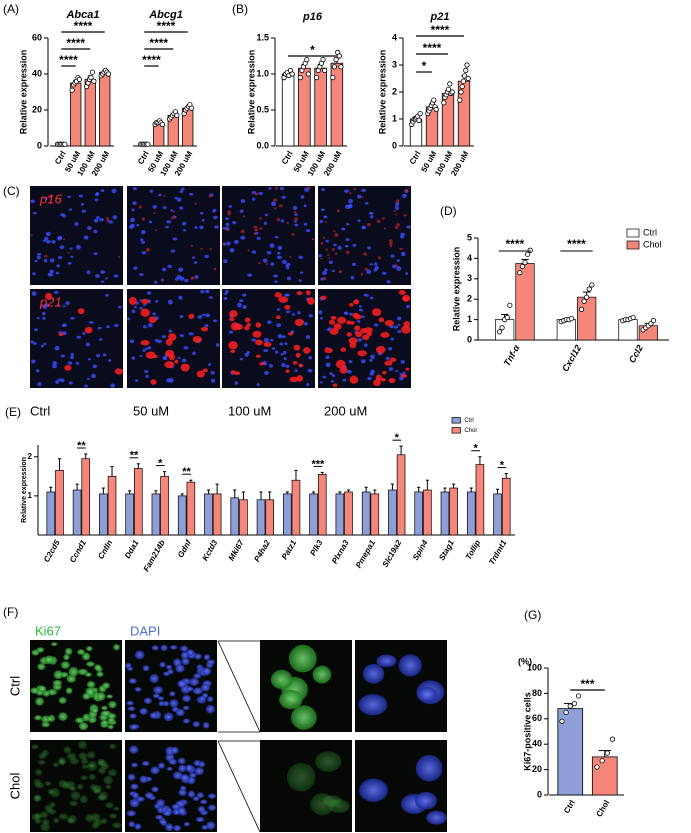 This screenshot has width=691, height=833. What do you see at coordinates (469, 339) in the screenshot?
I see `y-tick-label: 0` at bounding box center [469, 339].